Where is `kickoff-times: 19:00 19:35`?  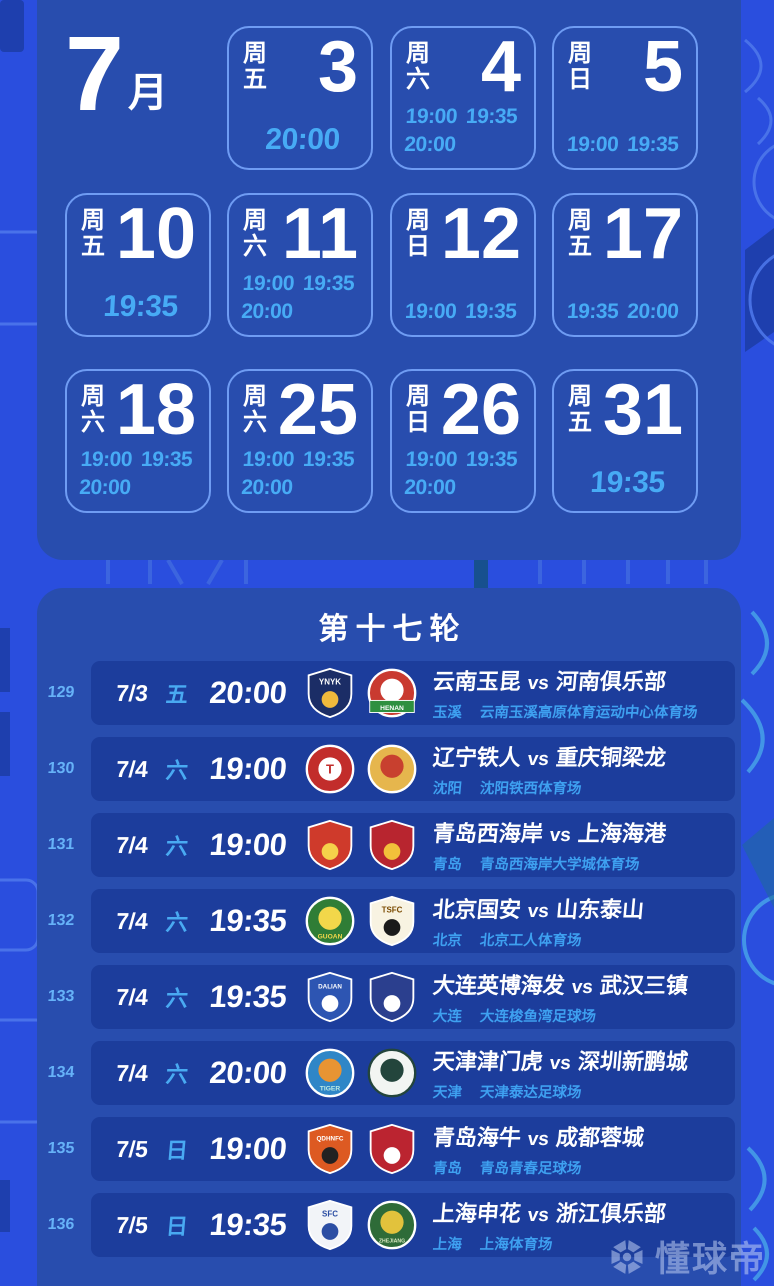
kickoff-times: 19:00 19:35 is located at coordinates (627, 145).